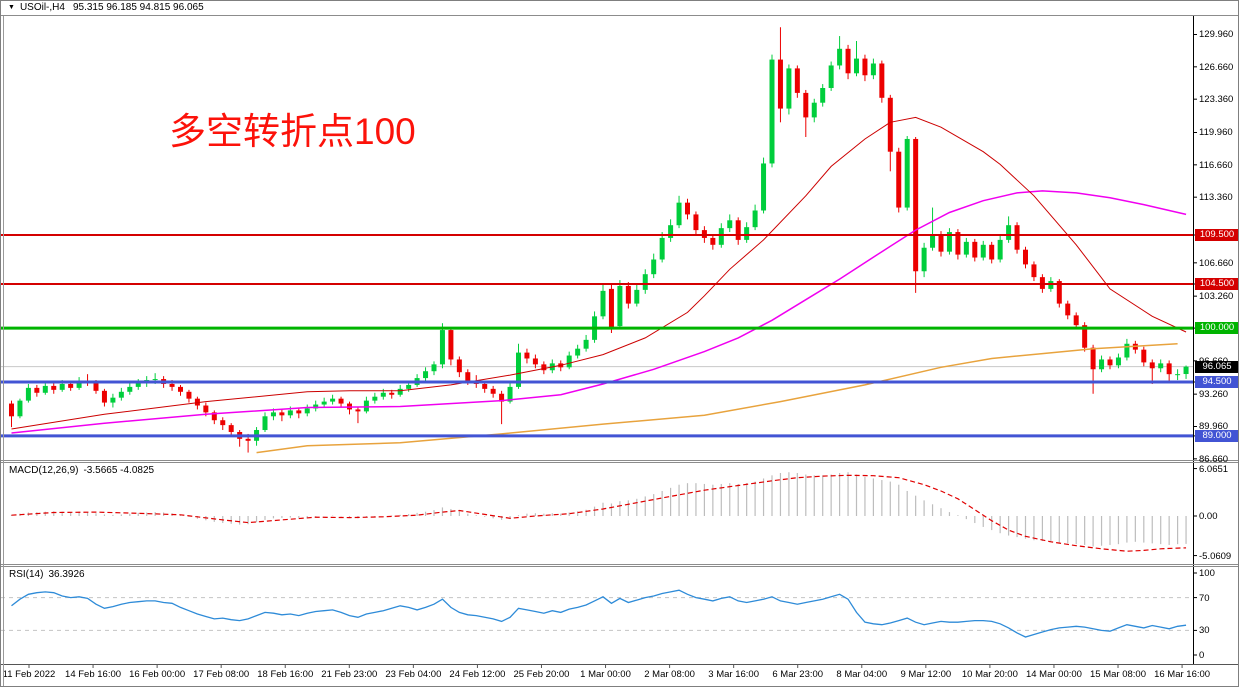 This screenshot has height=687, width=1239. What do you see at coordinates (292, 131) in the screenshot?
I see `chart-text-annotation: 多空转折点100` at bounding box center [292, 131].